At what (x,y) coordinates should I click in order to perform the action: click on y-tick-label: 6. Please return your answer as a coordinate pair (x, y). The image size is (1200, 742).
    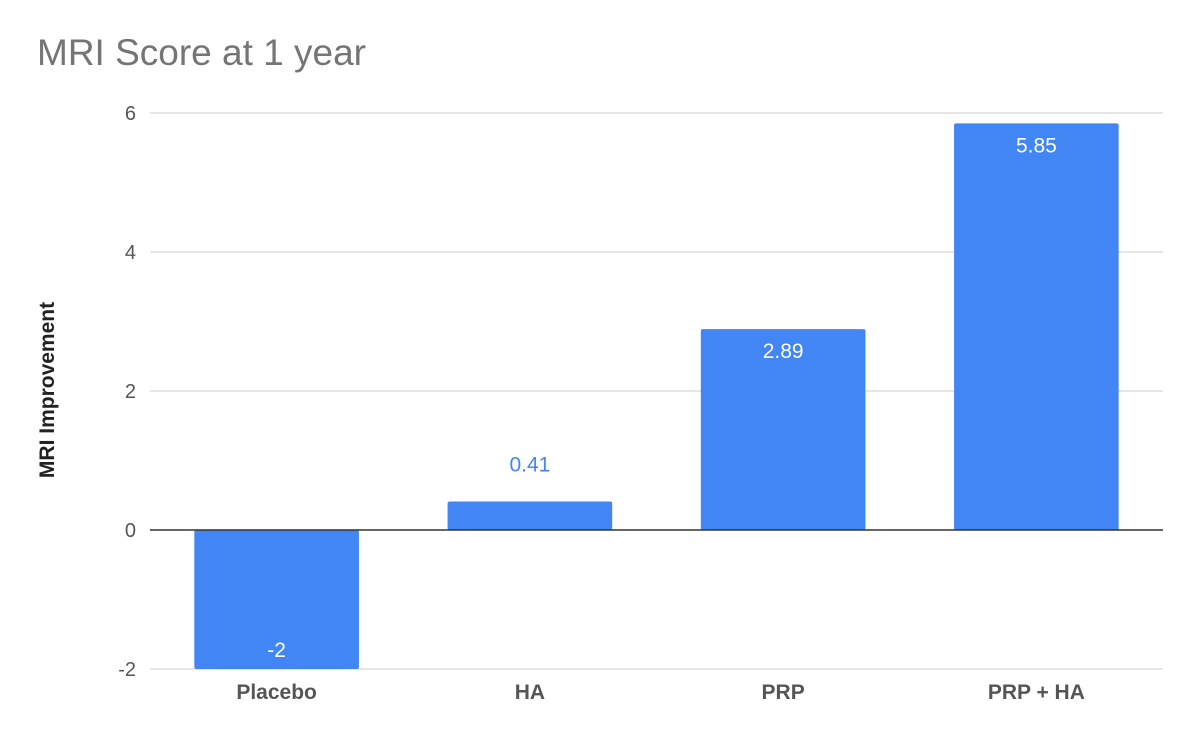
    Looking at the image, I should click on (130, 114).